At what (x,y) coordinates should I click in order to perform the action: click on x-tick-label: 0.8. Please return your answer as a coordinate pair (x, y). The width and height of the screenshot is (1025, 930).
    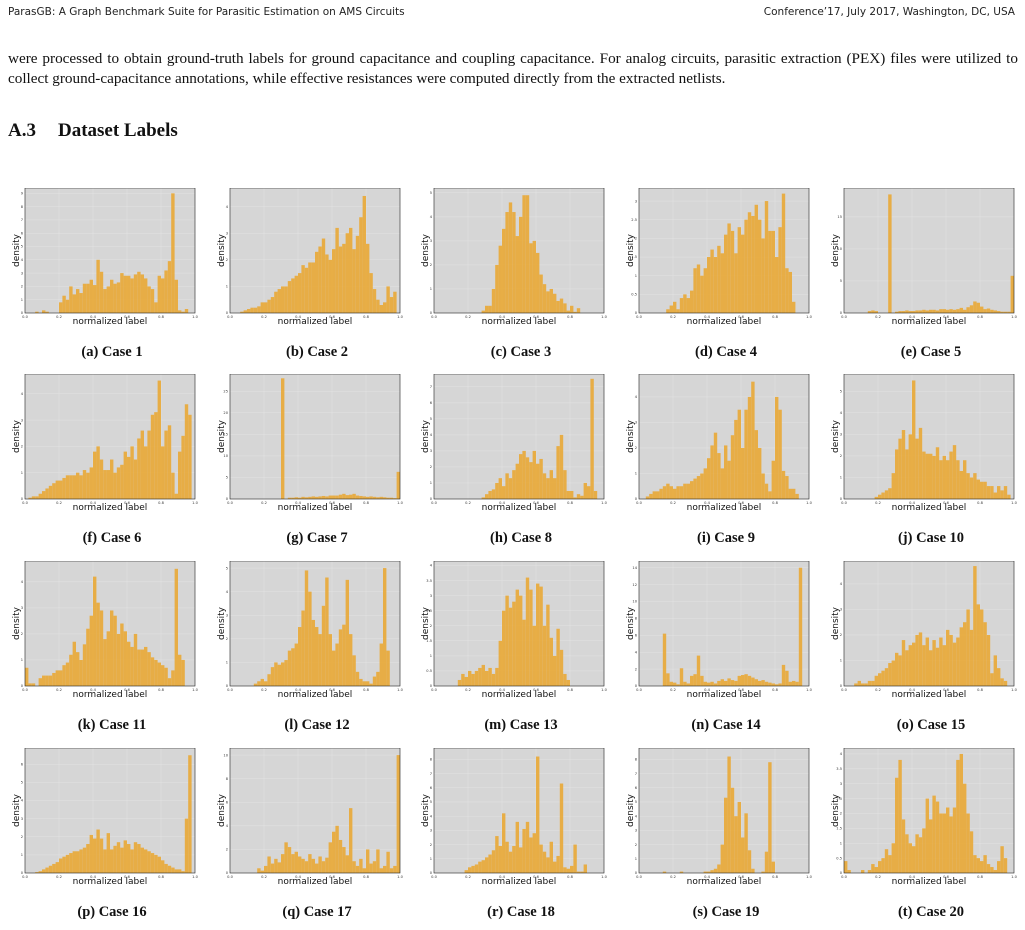
    Looking at the image, I should click on (366, 690).